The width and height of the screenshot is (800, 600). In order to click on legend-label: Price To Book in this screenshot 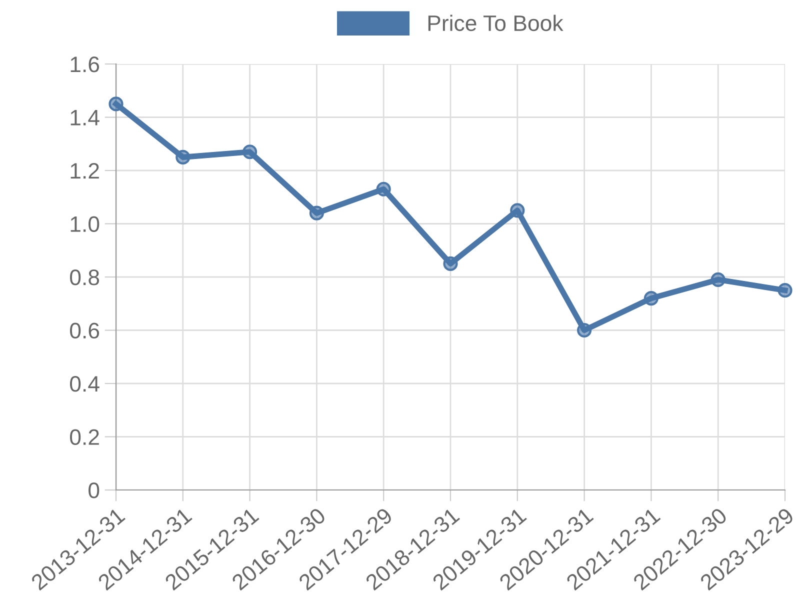, I will do `click(496, 23)`.